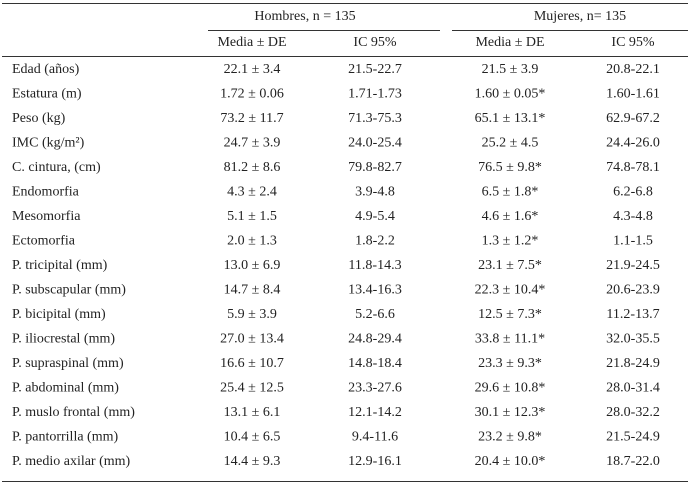 This screenshot has height=485, width=690. Describe the element at coordinates (510, 265) in the screenshot. I see `cell: 23.1 ± 7.5*` at that location.